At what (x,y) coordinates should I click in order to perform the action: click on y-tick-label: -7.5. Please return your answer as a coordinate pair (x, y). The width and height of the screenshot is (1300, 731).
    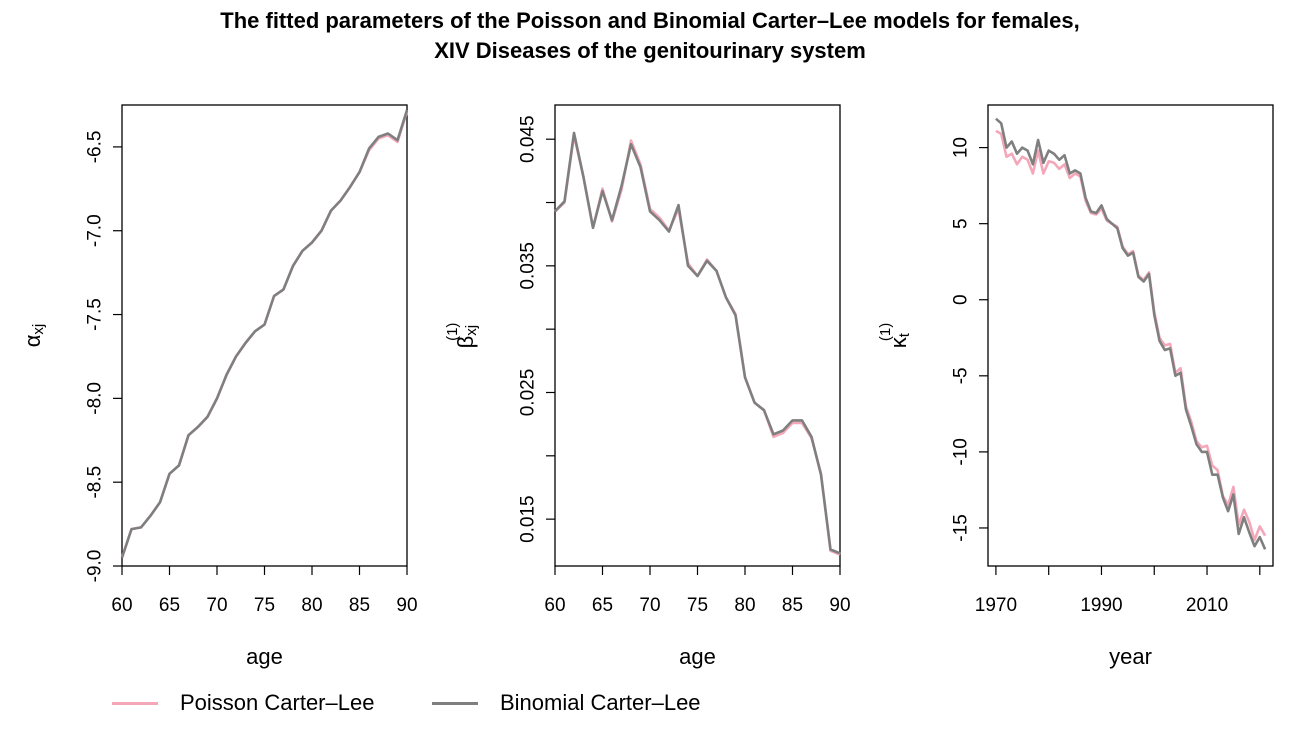
    Looking at the image, I should click on (95, 314).